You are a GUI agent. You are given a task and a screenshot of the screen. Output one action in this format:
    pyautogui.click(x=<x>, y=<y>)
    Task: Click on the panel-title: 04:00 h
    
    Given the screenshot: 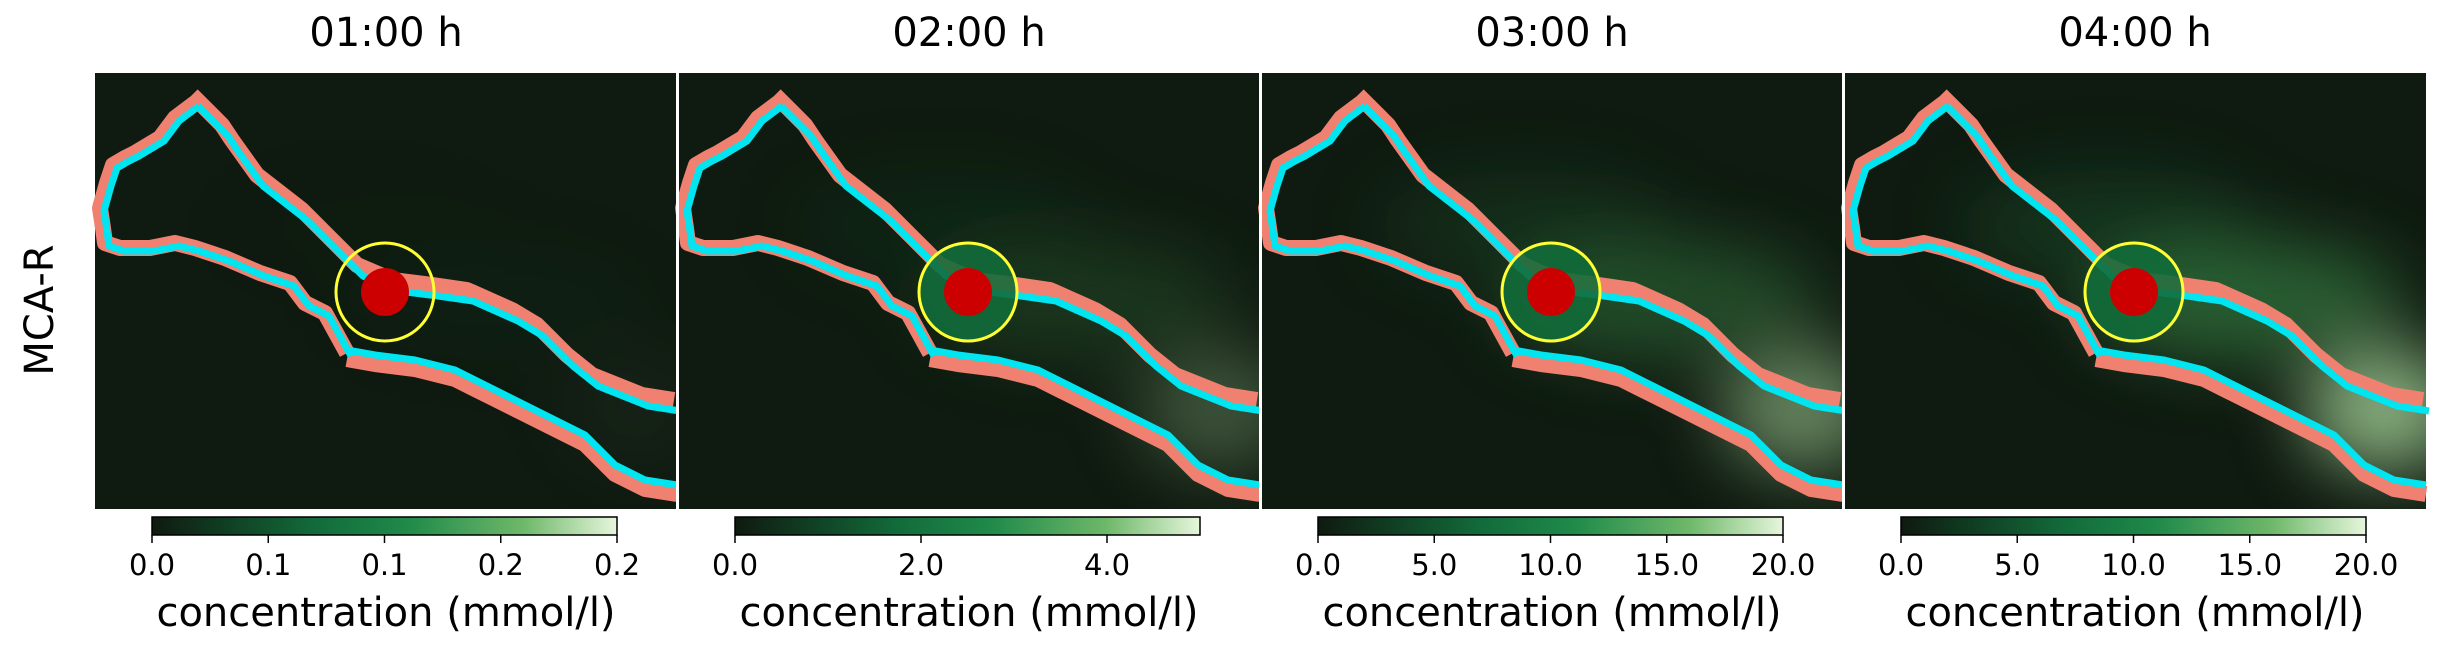 What is the action you would take?
    pyautogui.click(x=2135, y=33)
    